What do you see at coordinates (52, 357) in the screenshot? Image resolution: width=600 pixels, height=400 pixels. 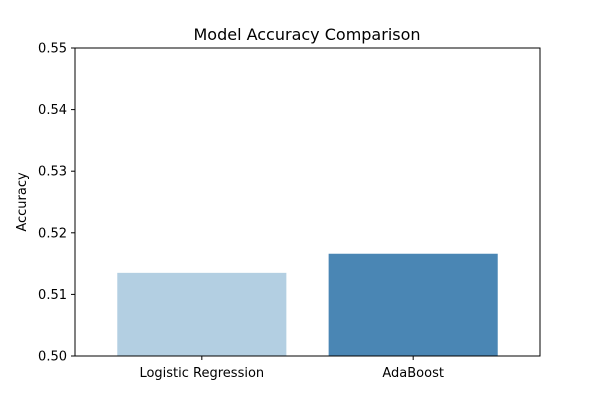 I see `y-tick-label: 0.50` at bounding box center [52, 357].